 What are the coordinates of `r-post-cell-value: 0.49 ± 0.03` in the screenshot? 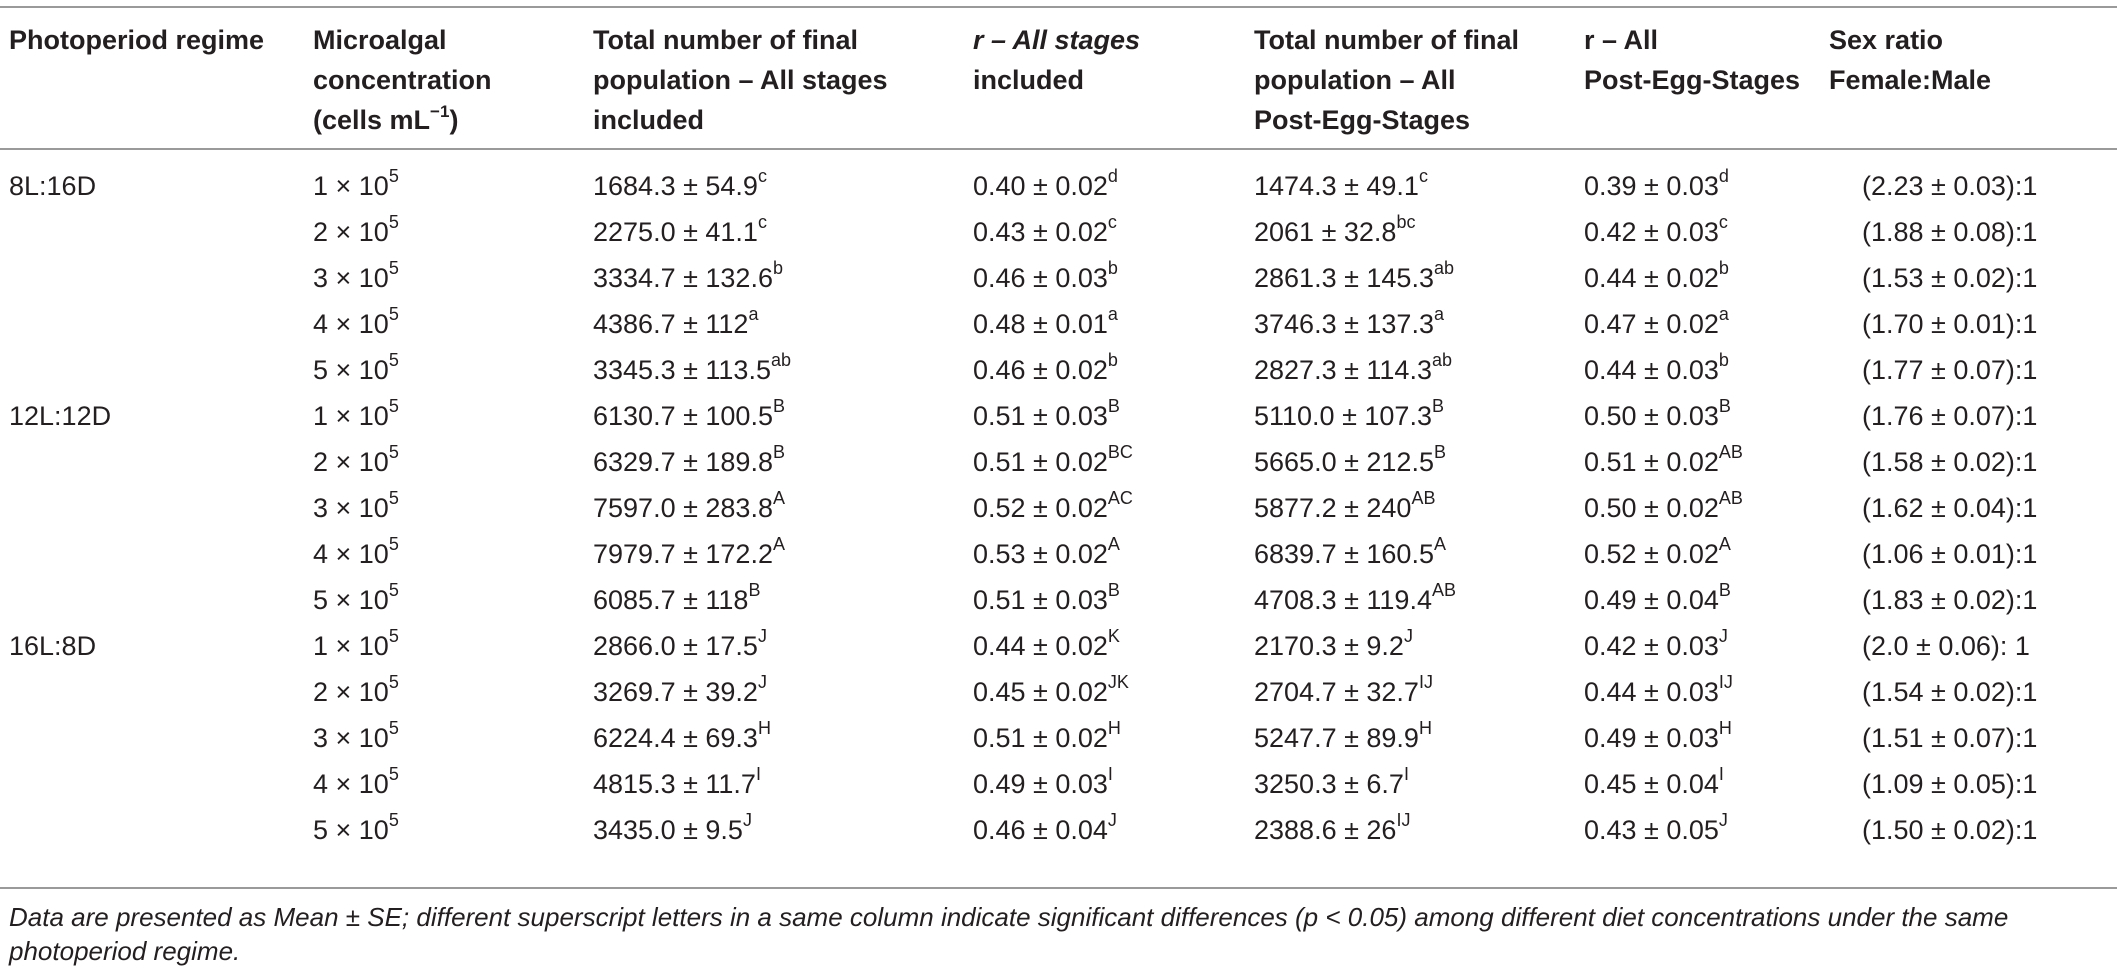 It's located at (1651, 738).